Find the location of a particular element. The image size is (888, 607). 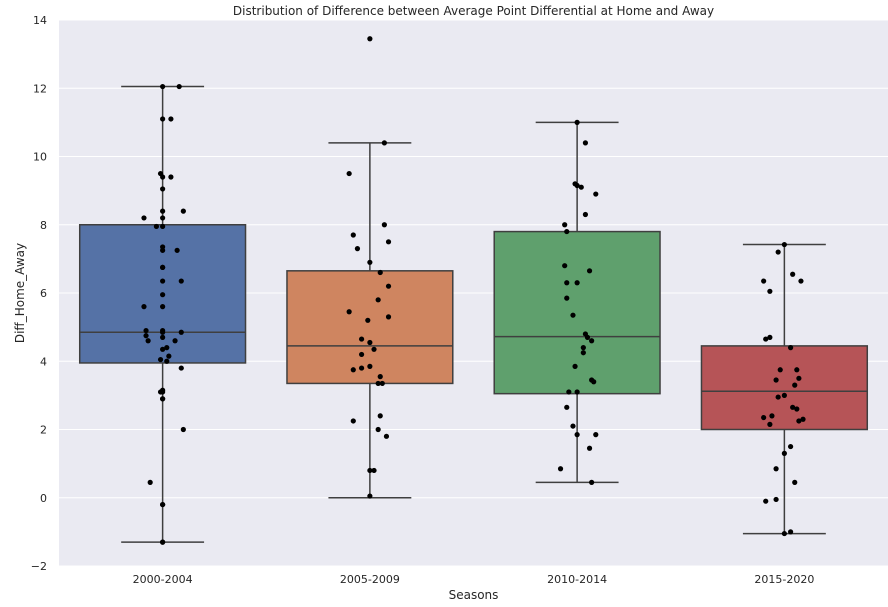

x-tick-label: 2010-2014 is located at coordinates (577, 579).